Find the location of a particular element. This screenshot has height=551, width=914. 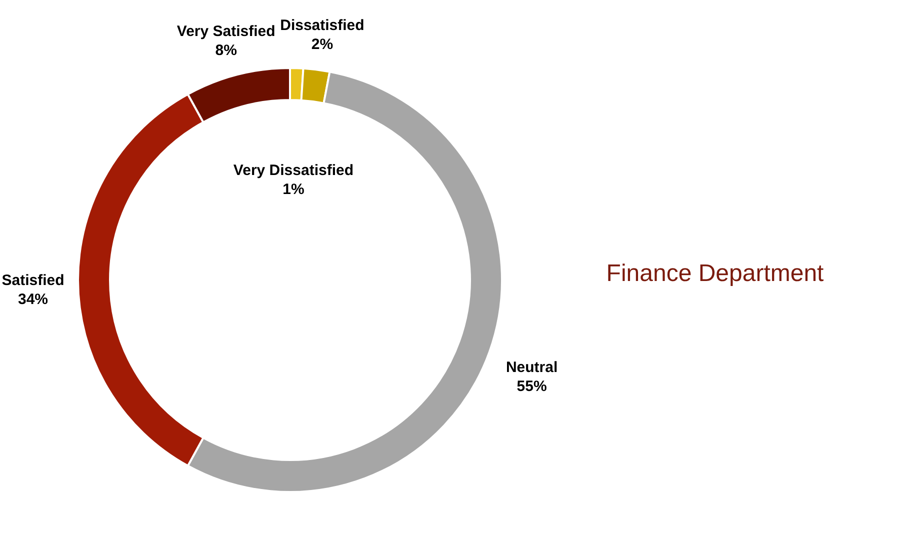

slice-label: Neutral is located at coordinates (532, 367).